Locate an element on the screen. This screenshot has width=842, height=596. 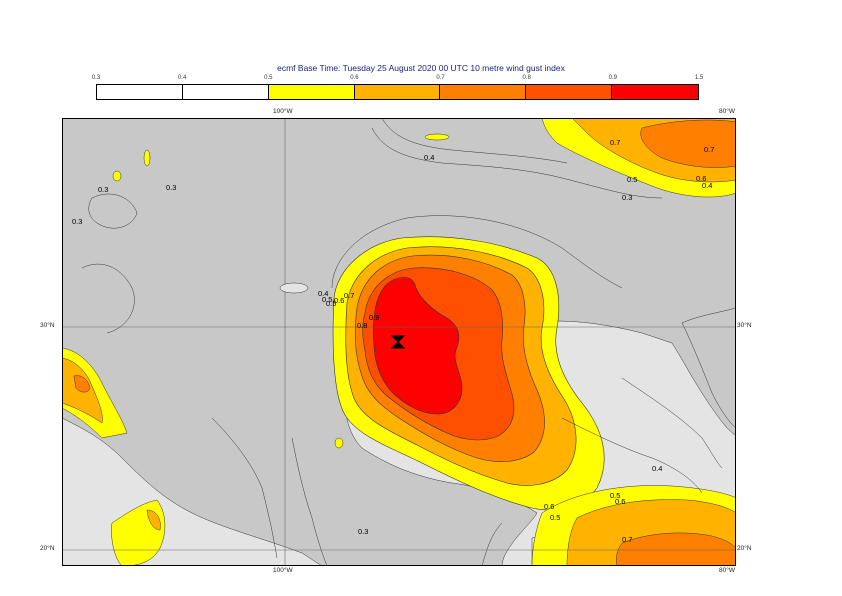
colorbar is located at coordinates (397, 92).